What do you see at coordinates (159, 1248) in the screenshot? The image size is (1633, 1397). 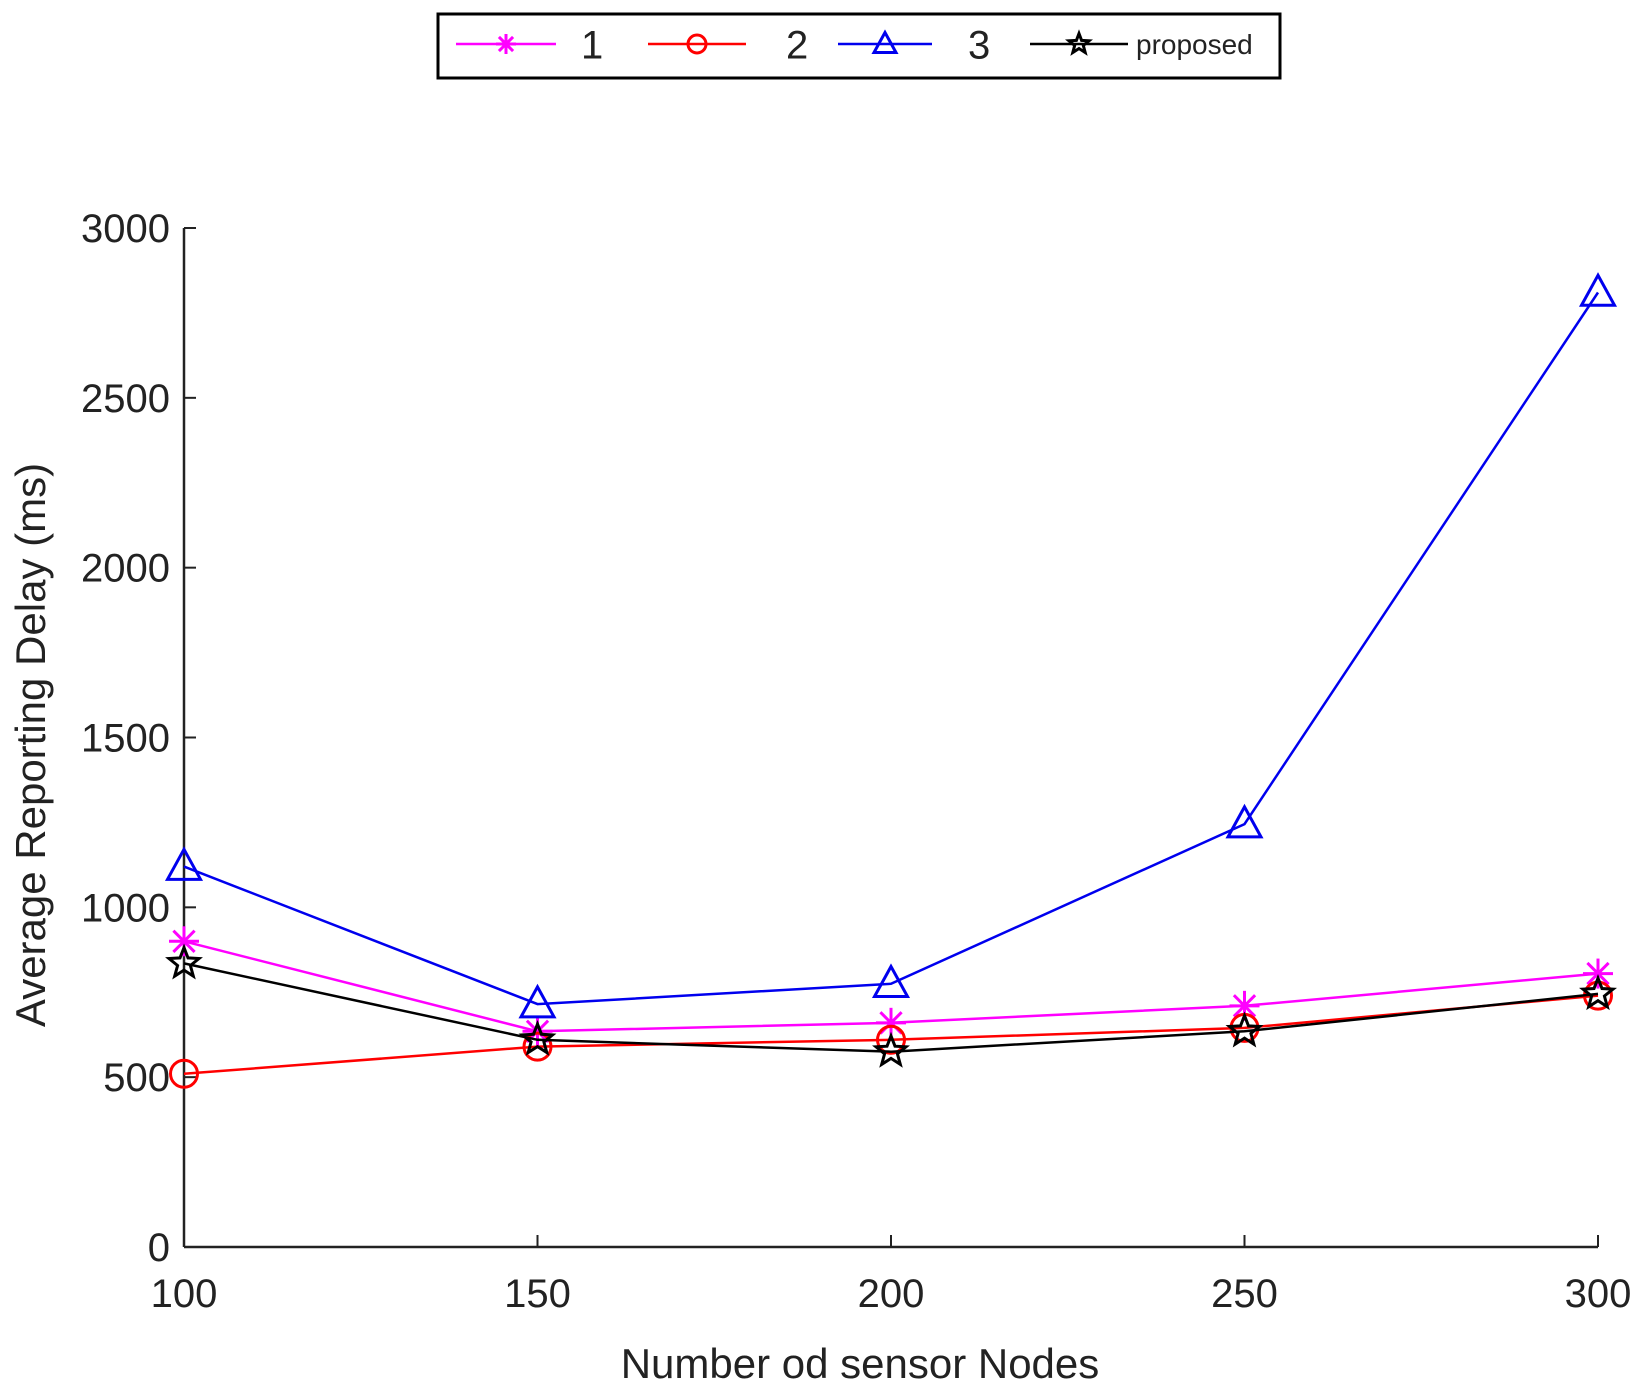 I see `y-tick-label: 0` at bounding box center [159, 1248].